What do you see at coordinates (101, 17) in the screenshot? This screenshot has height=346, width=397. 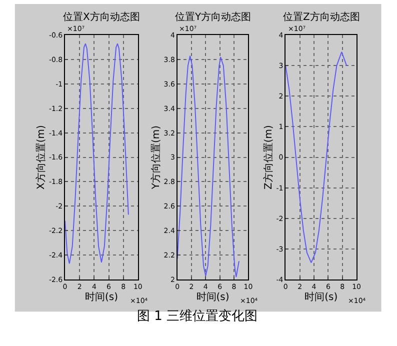 I see `chart-title: 位置X方向动态图` at bounding box center [101, 17].